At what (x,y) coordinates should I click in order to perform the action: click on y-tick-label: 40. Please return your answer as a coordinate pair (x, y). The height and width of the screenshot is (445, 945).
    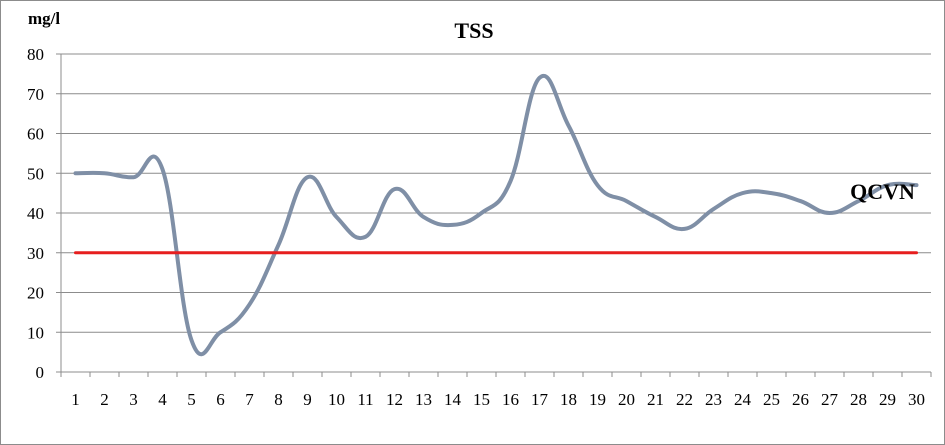
    Looking at the image, I should click on (35, 213).